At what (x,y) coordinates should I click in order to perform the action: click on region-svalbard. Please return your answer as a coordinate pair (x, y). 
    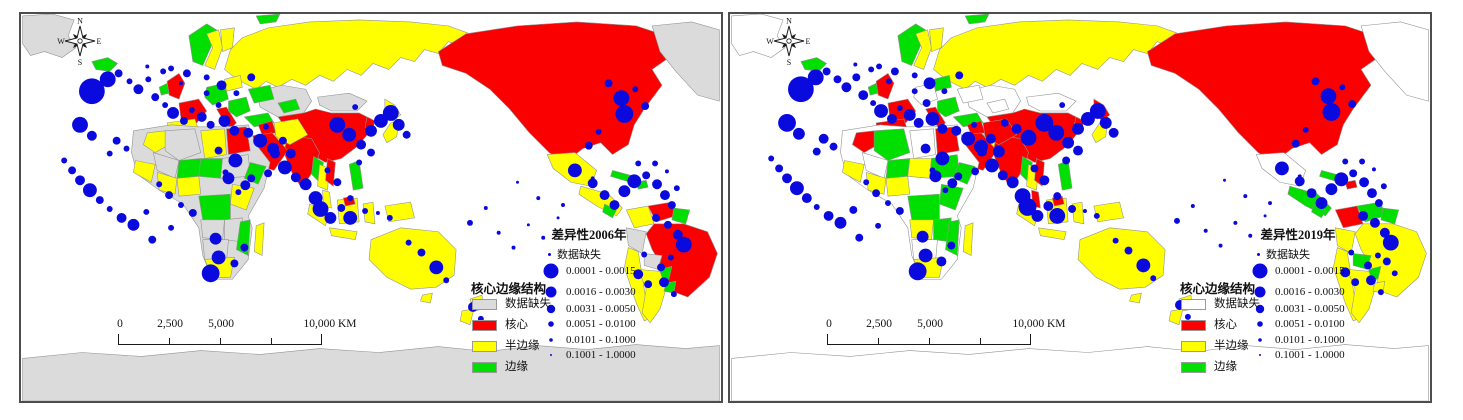
    Looking at the image, I should click on (977, 19).